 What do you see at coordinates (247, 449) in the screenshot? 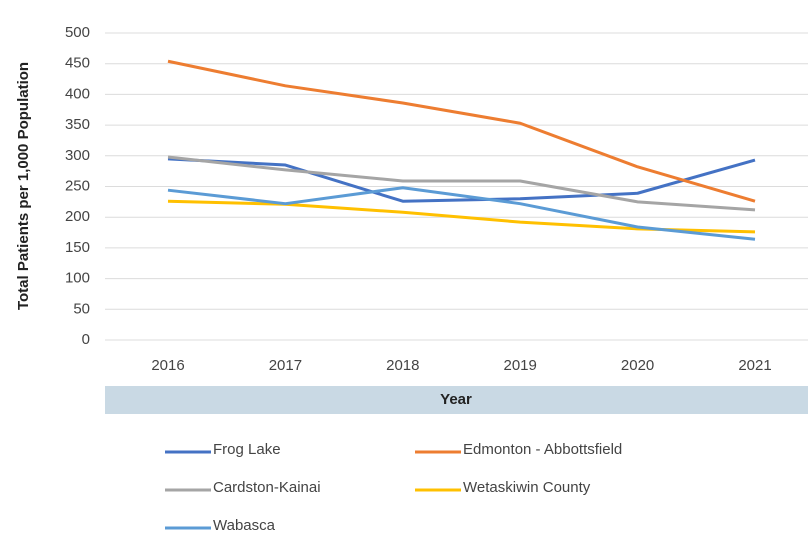
I see `legend-label: Frog Lake` at bounding box center [247, 449].